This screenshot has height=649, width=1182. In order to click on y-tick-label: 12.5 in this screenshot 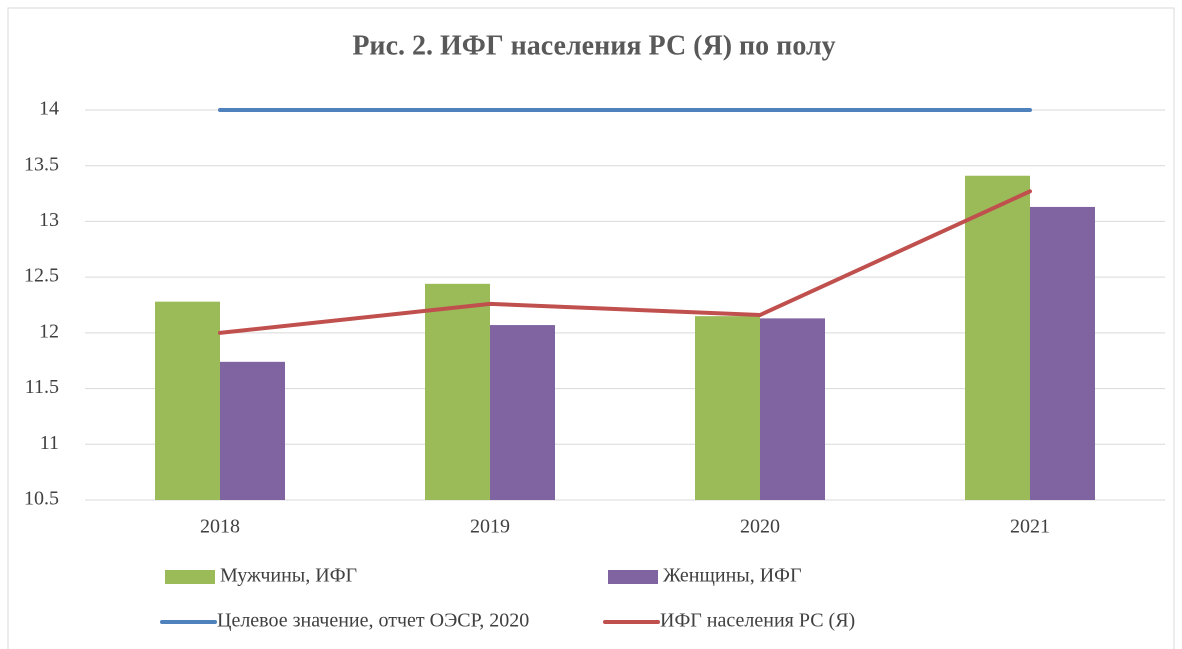, I will do `click(41, 276)`.